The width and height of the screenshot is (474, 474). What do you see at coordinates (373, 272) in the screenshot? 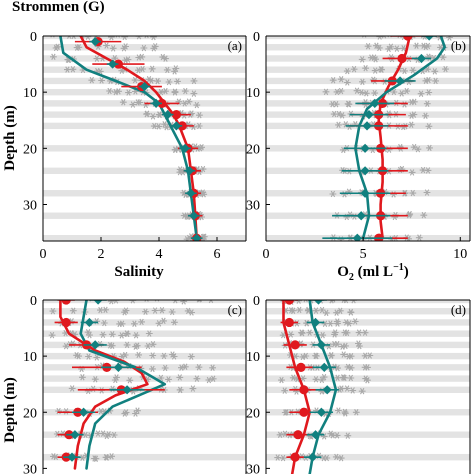
I see `x-axis-label-o2: O2 (ml L−1)` at bounding box center [373, 272].